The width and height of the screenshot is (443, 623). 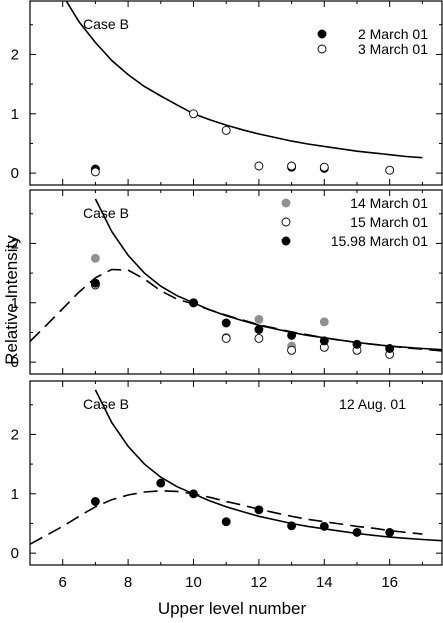 I want to click on x-tick-label: 14, so click(x=324, y=582).